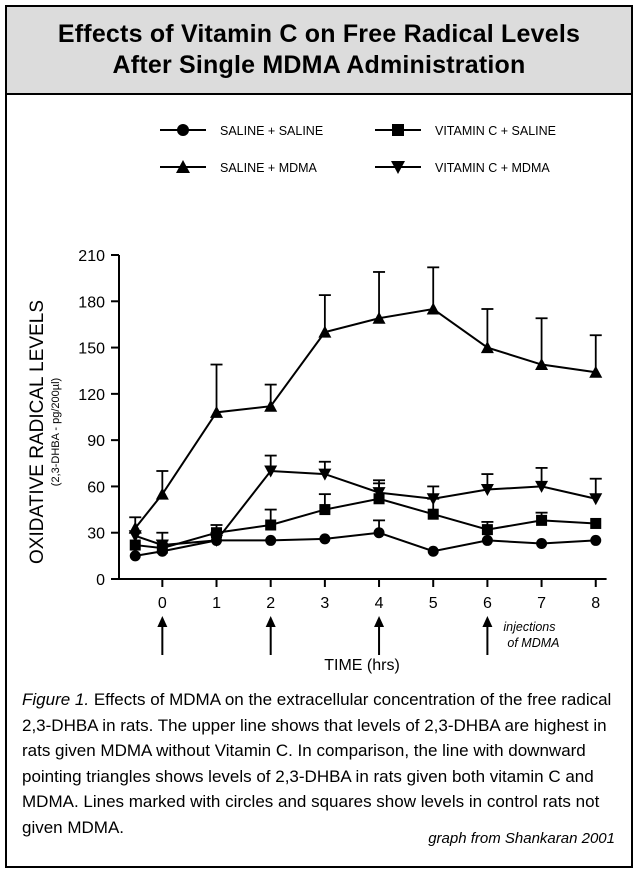 The height and width of the screenshot is (877, 642). What do you see at coordinates (96, 487) in the screenshot?
I see `y-tick-label: 60` at bounding box center [96, 487].